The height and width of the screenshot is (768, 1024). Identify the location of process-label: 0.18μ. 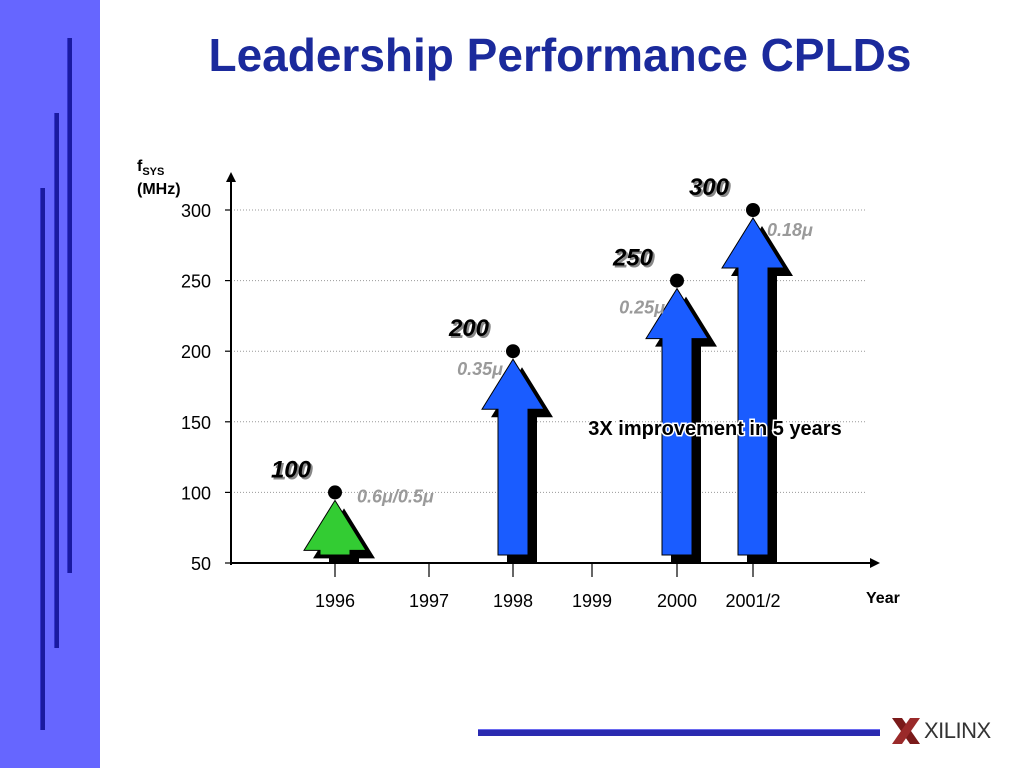
(790, 230).